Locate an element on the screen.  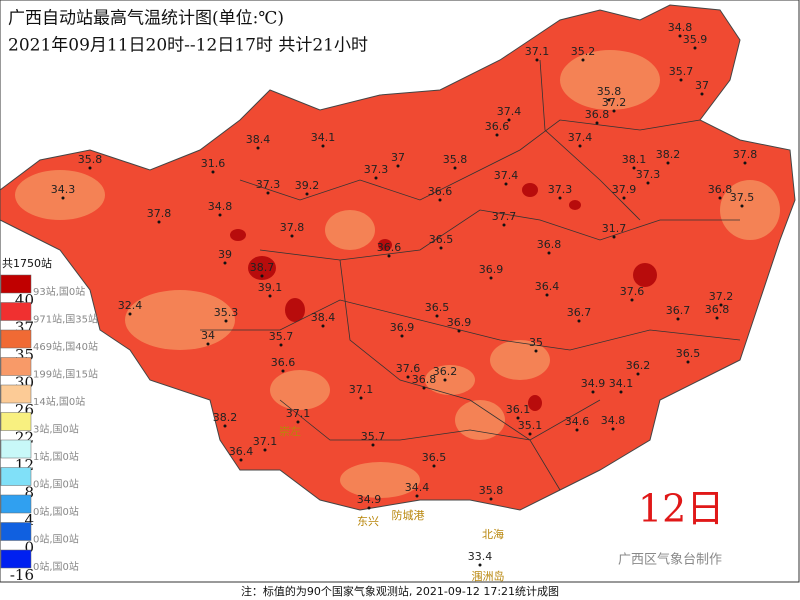
credit: 广西区气象台制作 is located at coordinates (670, 560).